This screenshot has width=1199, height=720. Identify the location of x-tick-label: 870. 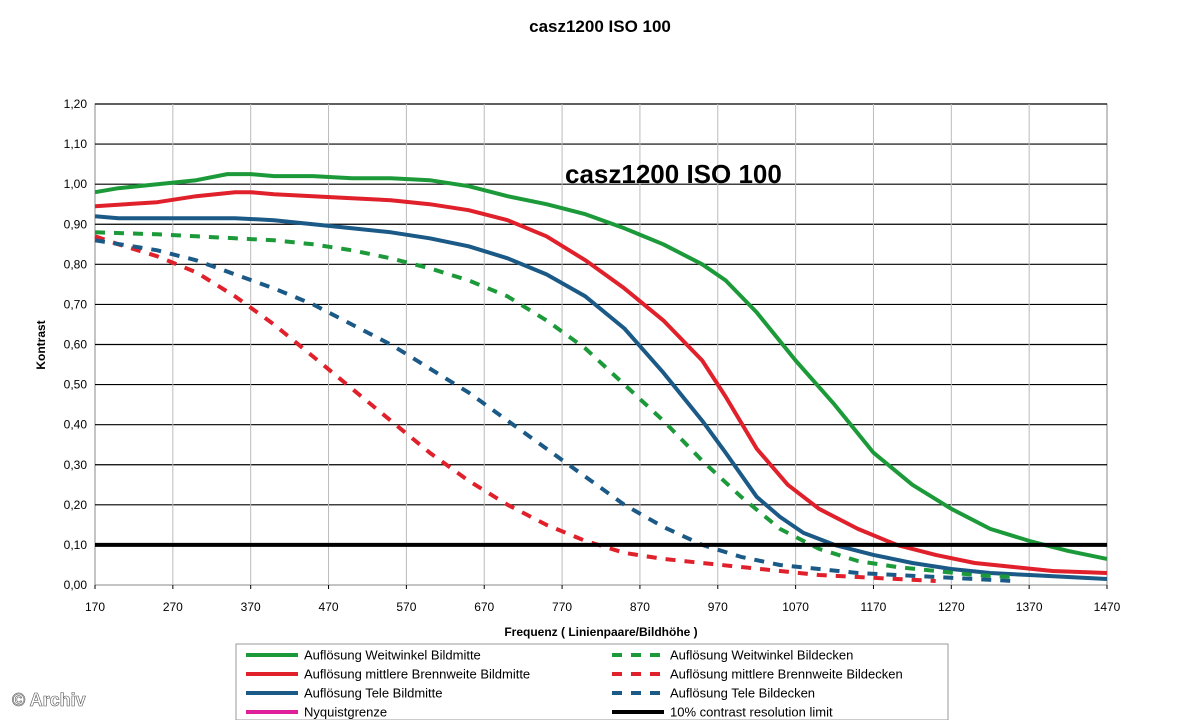
(640, 607).